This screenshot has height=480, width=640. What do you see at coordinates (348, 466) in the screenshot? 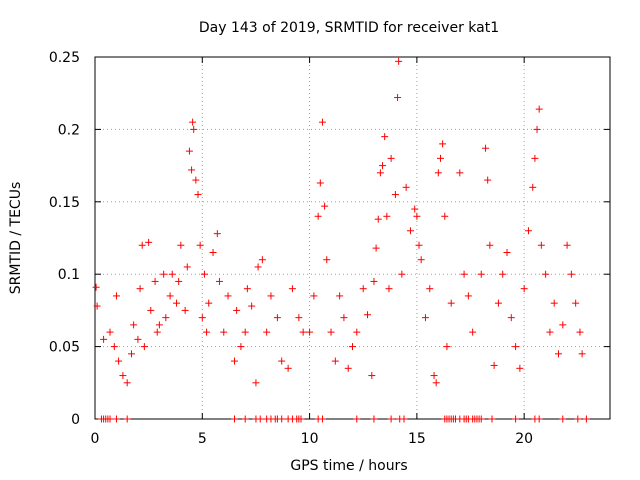
I see `x-axis-label: GPS time / hours` at bounding box center [348, 466].